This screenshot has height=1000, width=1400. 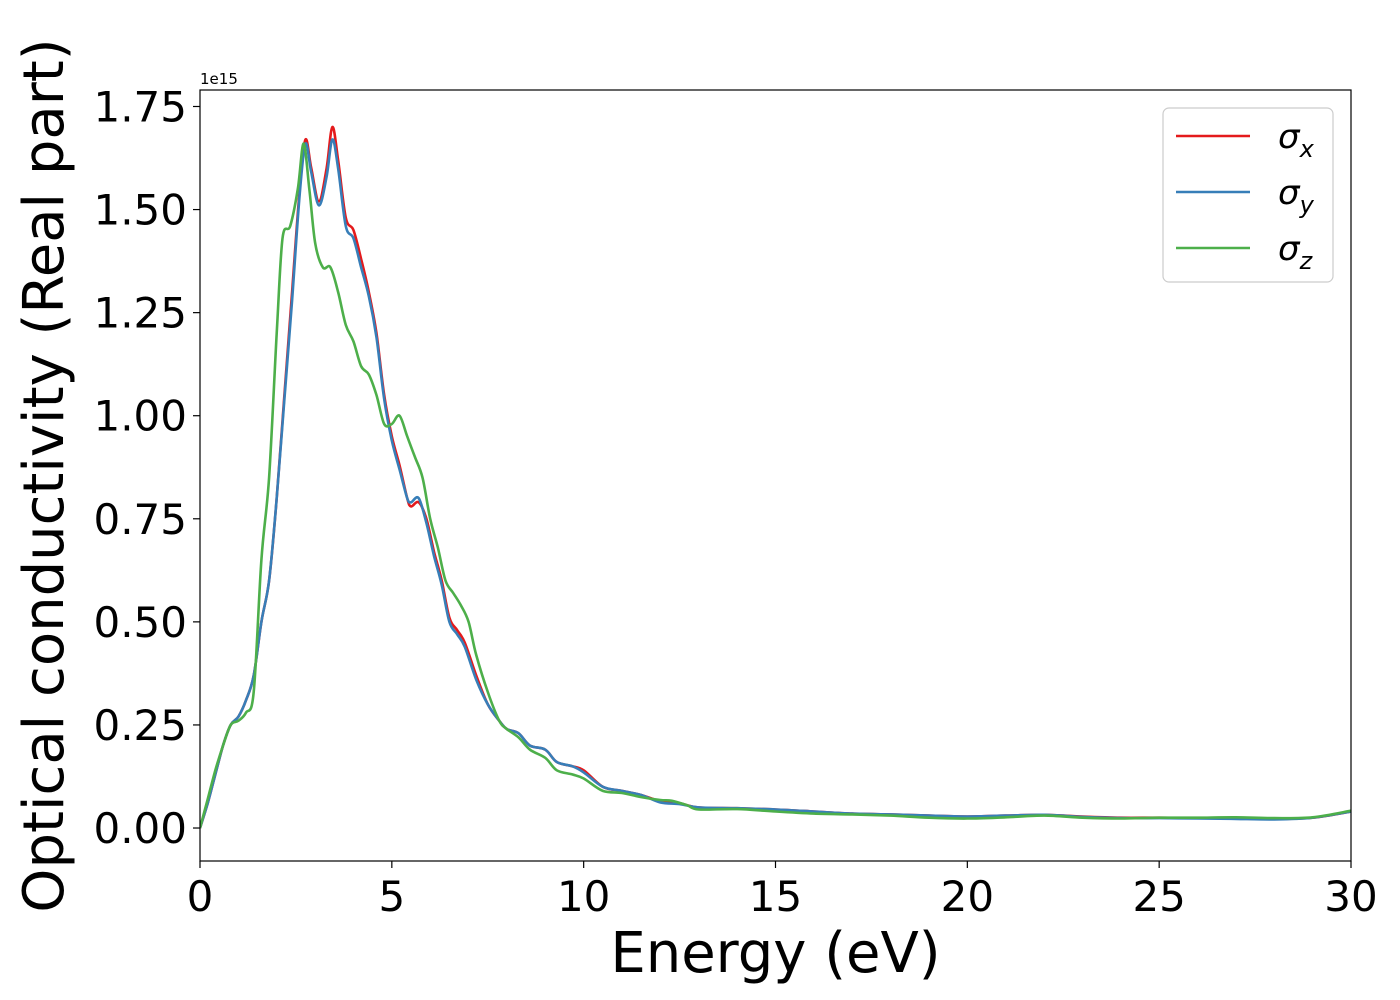 I want to click on x-axis-title: Energy (eV), so click(x=775, y=953).